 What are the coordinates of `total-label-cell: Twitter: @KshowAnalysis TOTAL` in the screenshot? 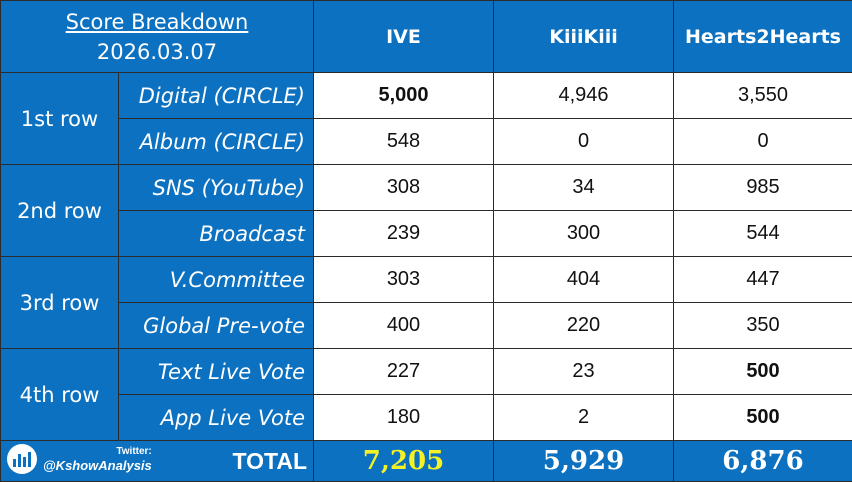 It's located at (157, 461).